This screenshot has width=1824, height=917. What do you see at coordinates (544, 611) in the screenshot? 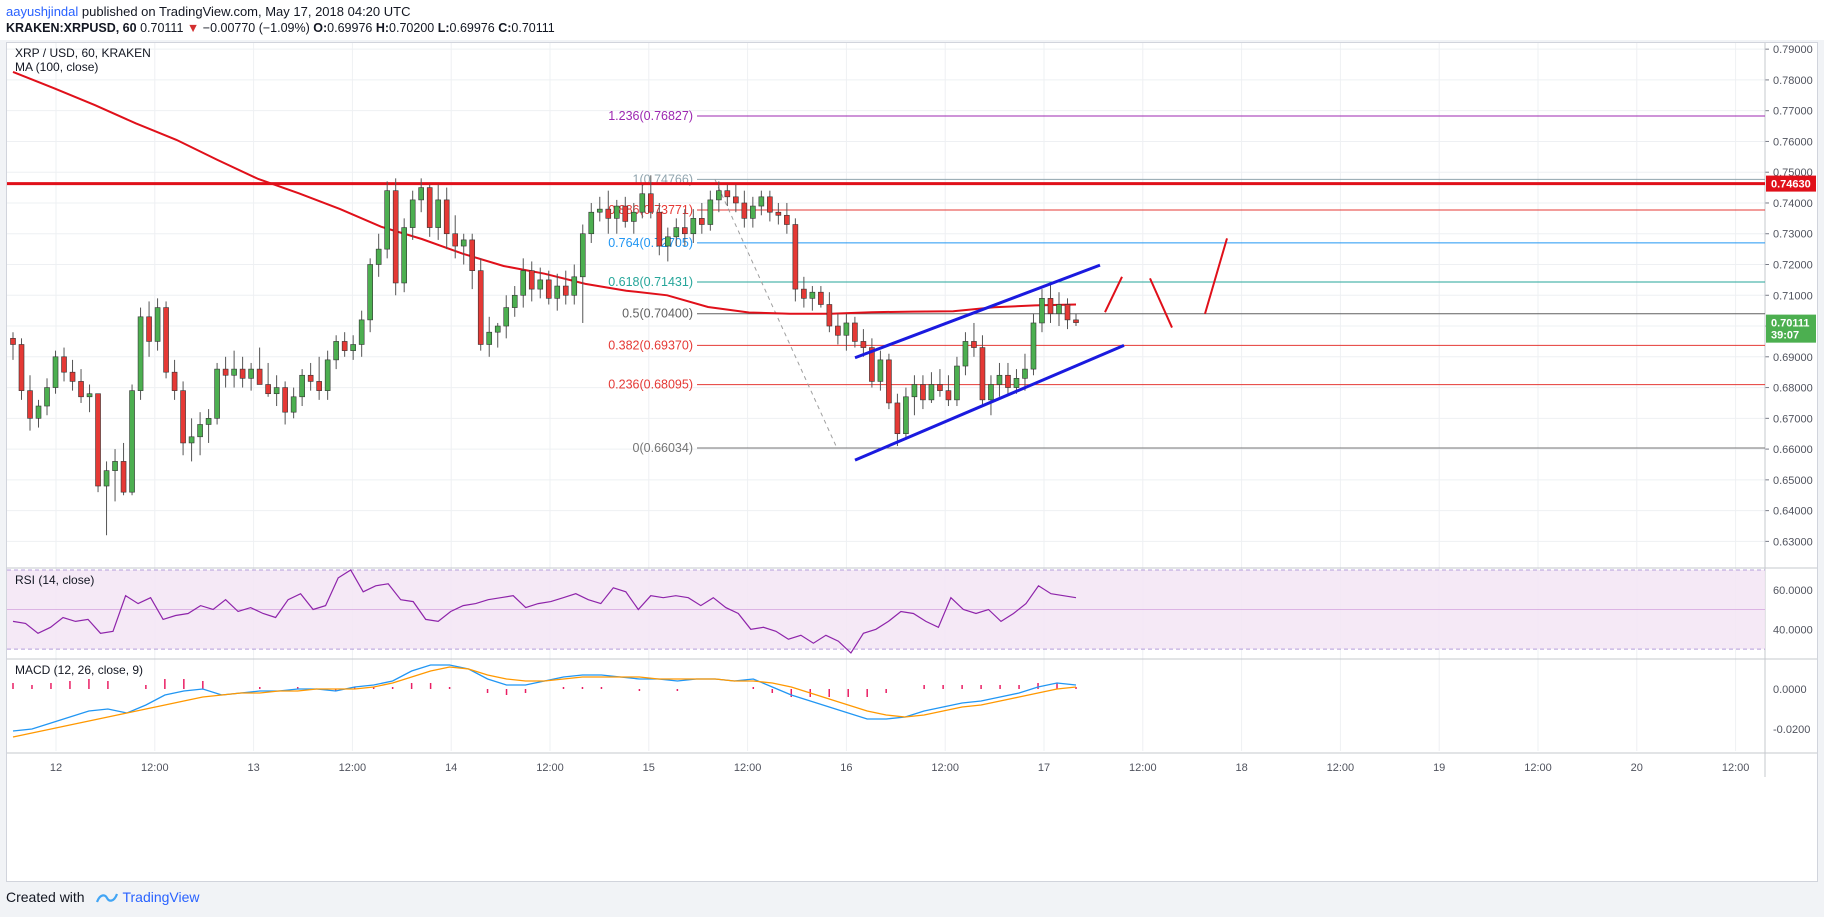
I see `rsi-line` at bounding box center [544, 611].